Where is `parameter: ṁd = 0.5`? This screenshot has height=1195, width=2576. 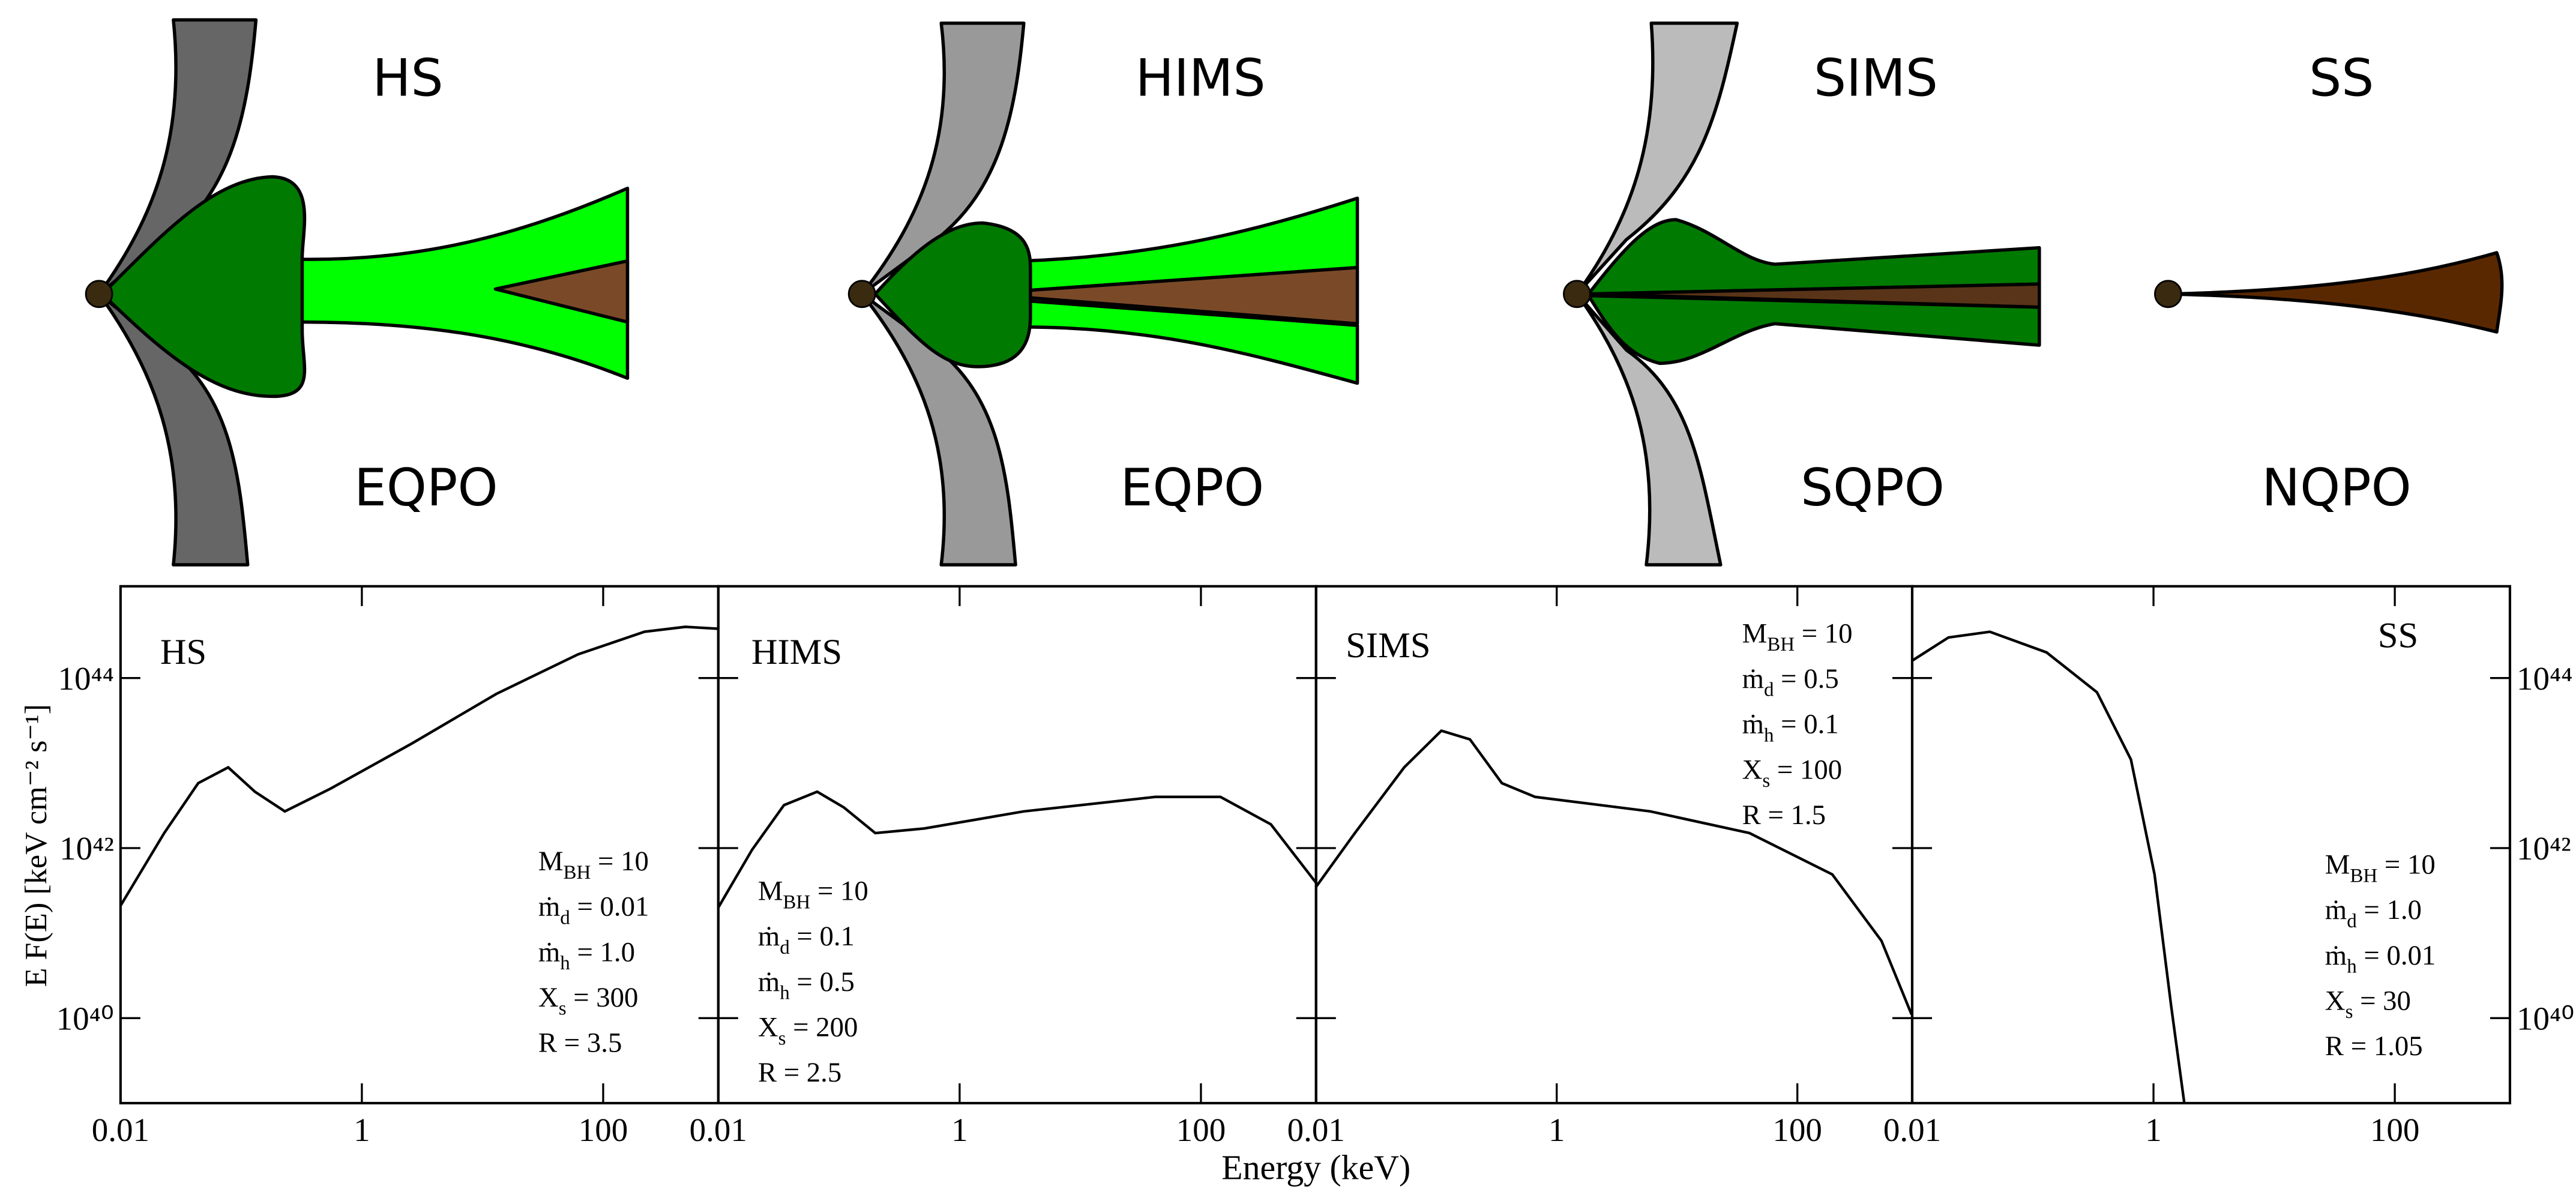
parameter: ṁd = 0.5 is located at coordinates (1790, 682).